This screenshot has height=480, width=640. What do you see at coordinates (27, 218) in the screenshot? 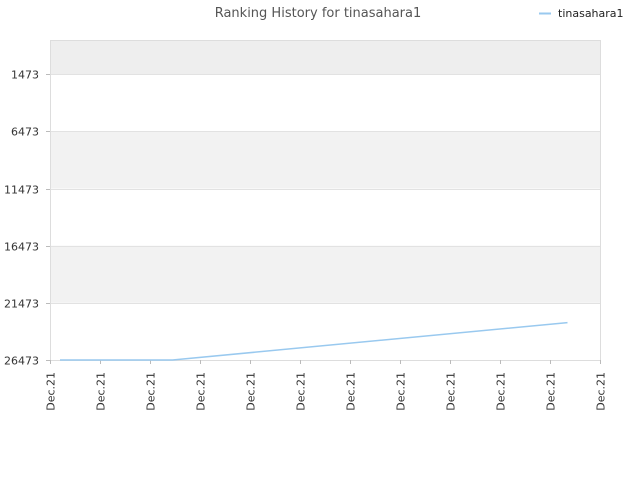
I see `y-axis: 1473 6473 11473 16473 21473 26473` at bounding box center [27, 218].